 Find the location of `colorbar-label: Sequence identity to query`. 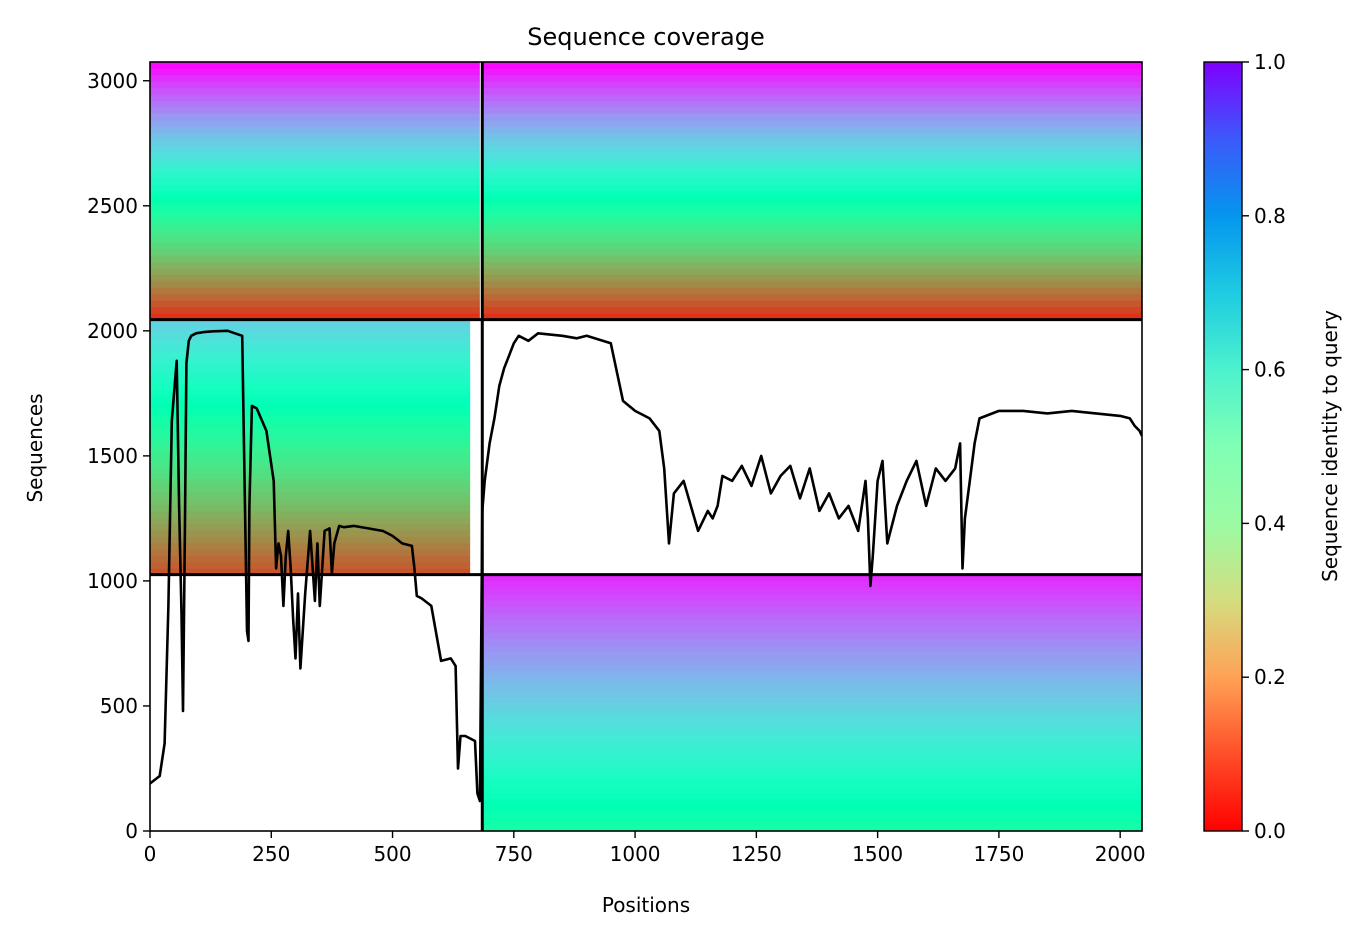

colorbar-label: Sequence identity to query is located at coordinates (1330, 446).